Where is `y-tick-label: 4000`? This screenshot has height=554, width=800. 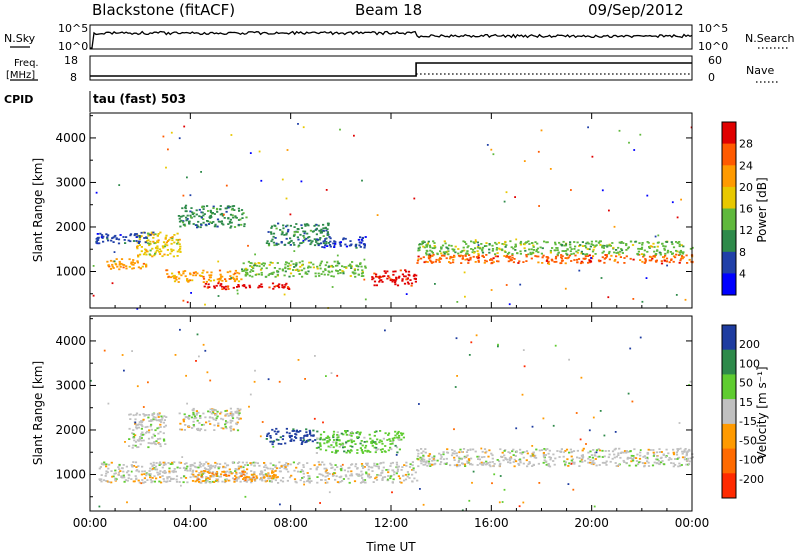 y-tick-label: 4000 is located at coordinates (70, 138).